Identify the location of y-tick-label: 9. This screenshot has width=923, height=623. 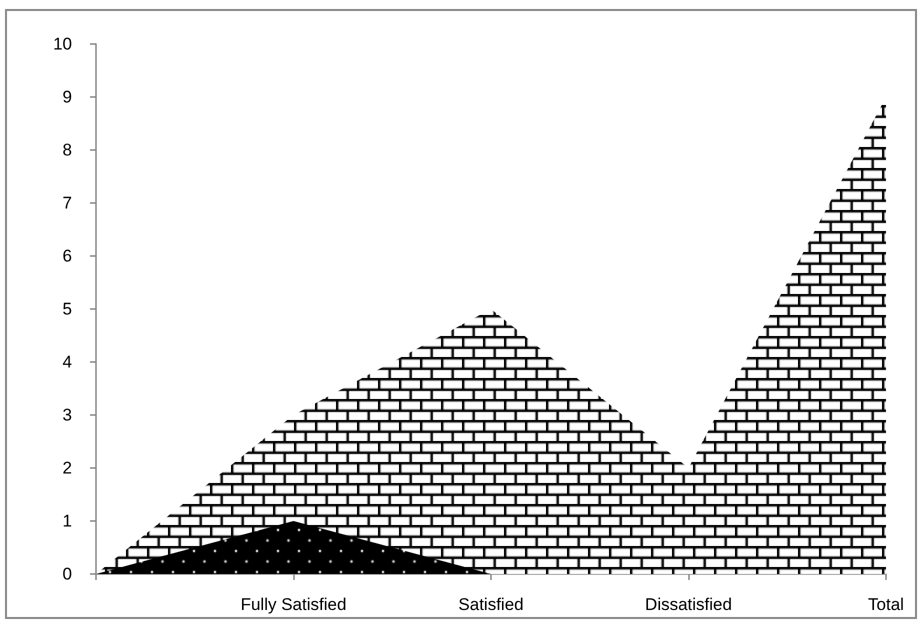
(67, 97).